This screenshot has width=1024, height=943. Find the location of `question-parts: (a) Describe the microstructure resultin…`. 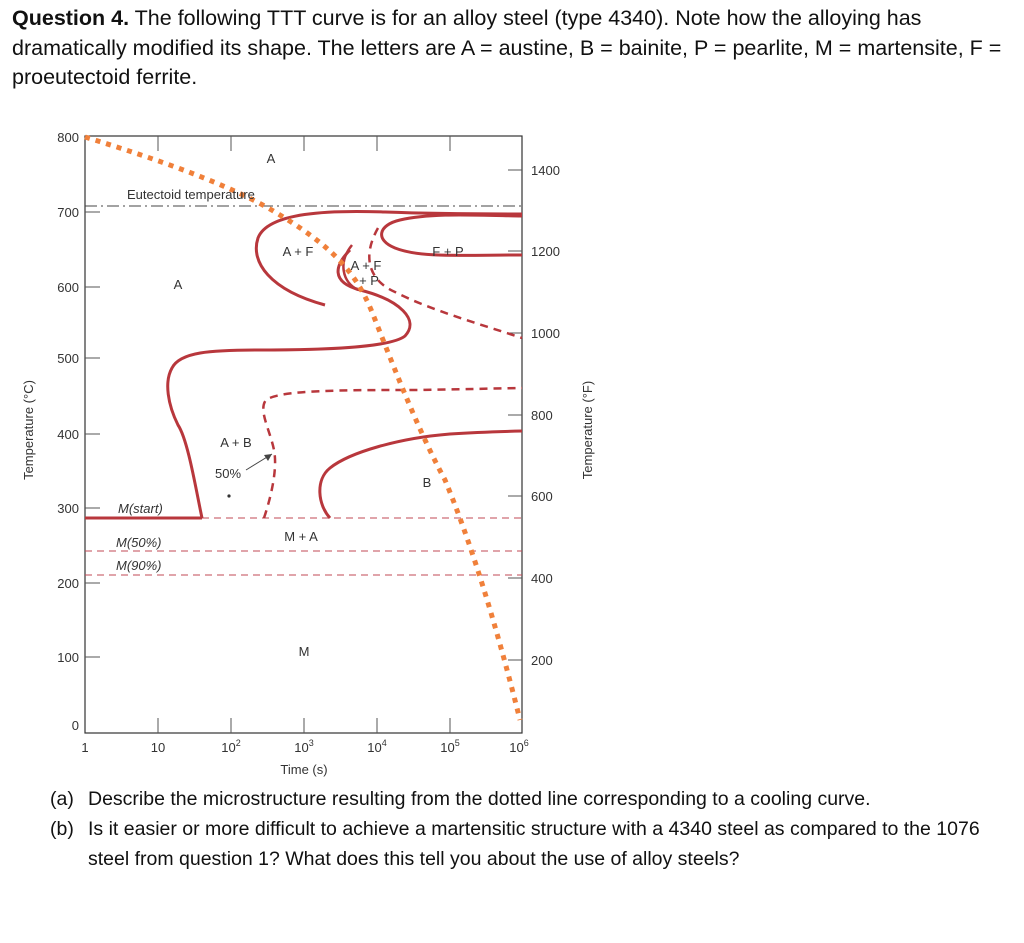

question-parts: (a) Describe the microstructure resultin… is located at coordinates (530, 829).